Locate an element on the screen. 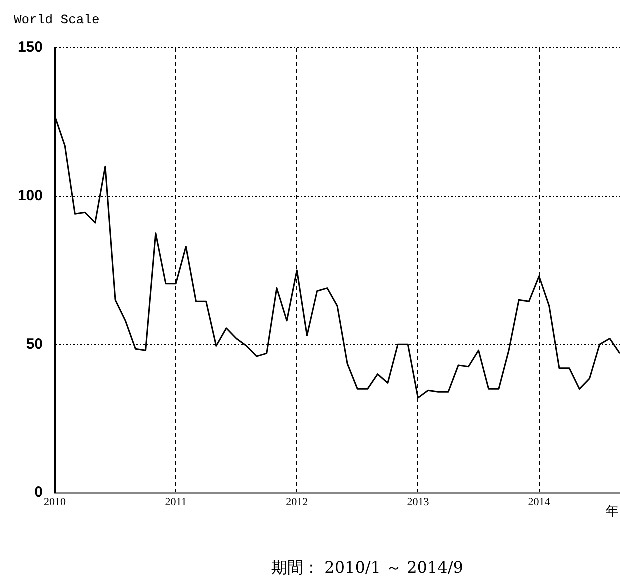 The width and height of the screenshot is (620, 578). y-axis-title: World Scale is located at coordinates (57, 20).